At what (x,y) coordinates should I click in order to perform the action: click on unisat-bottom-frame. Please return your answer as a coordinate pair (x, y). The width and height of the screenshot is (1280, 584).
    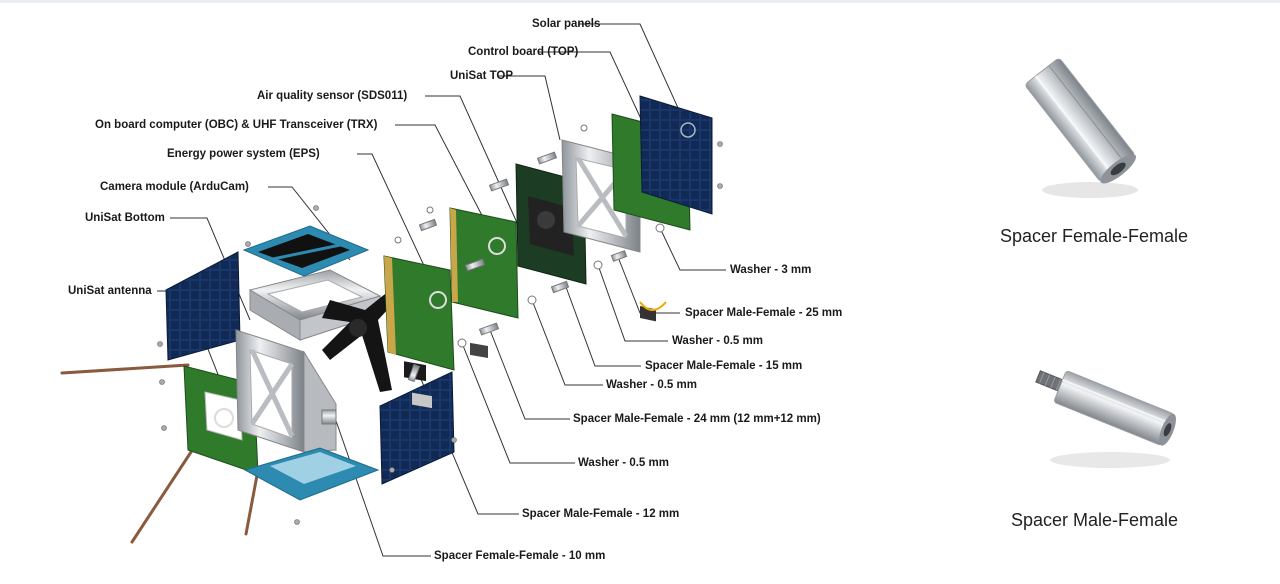
    Looking at the image, I should click on (286, 391).